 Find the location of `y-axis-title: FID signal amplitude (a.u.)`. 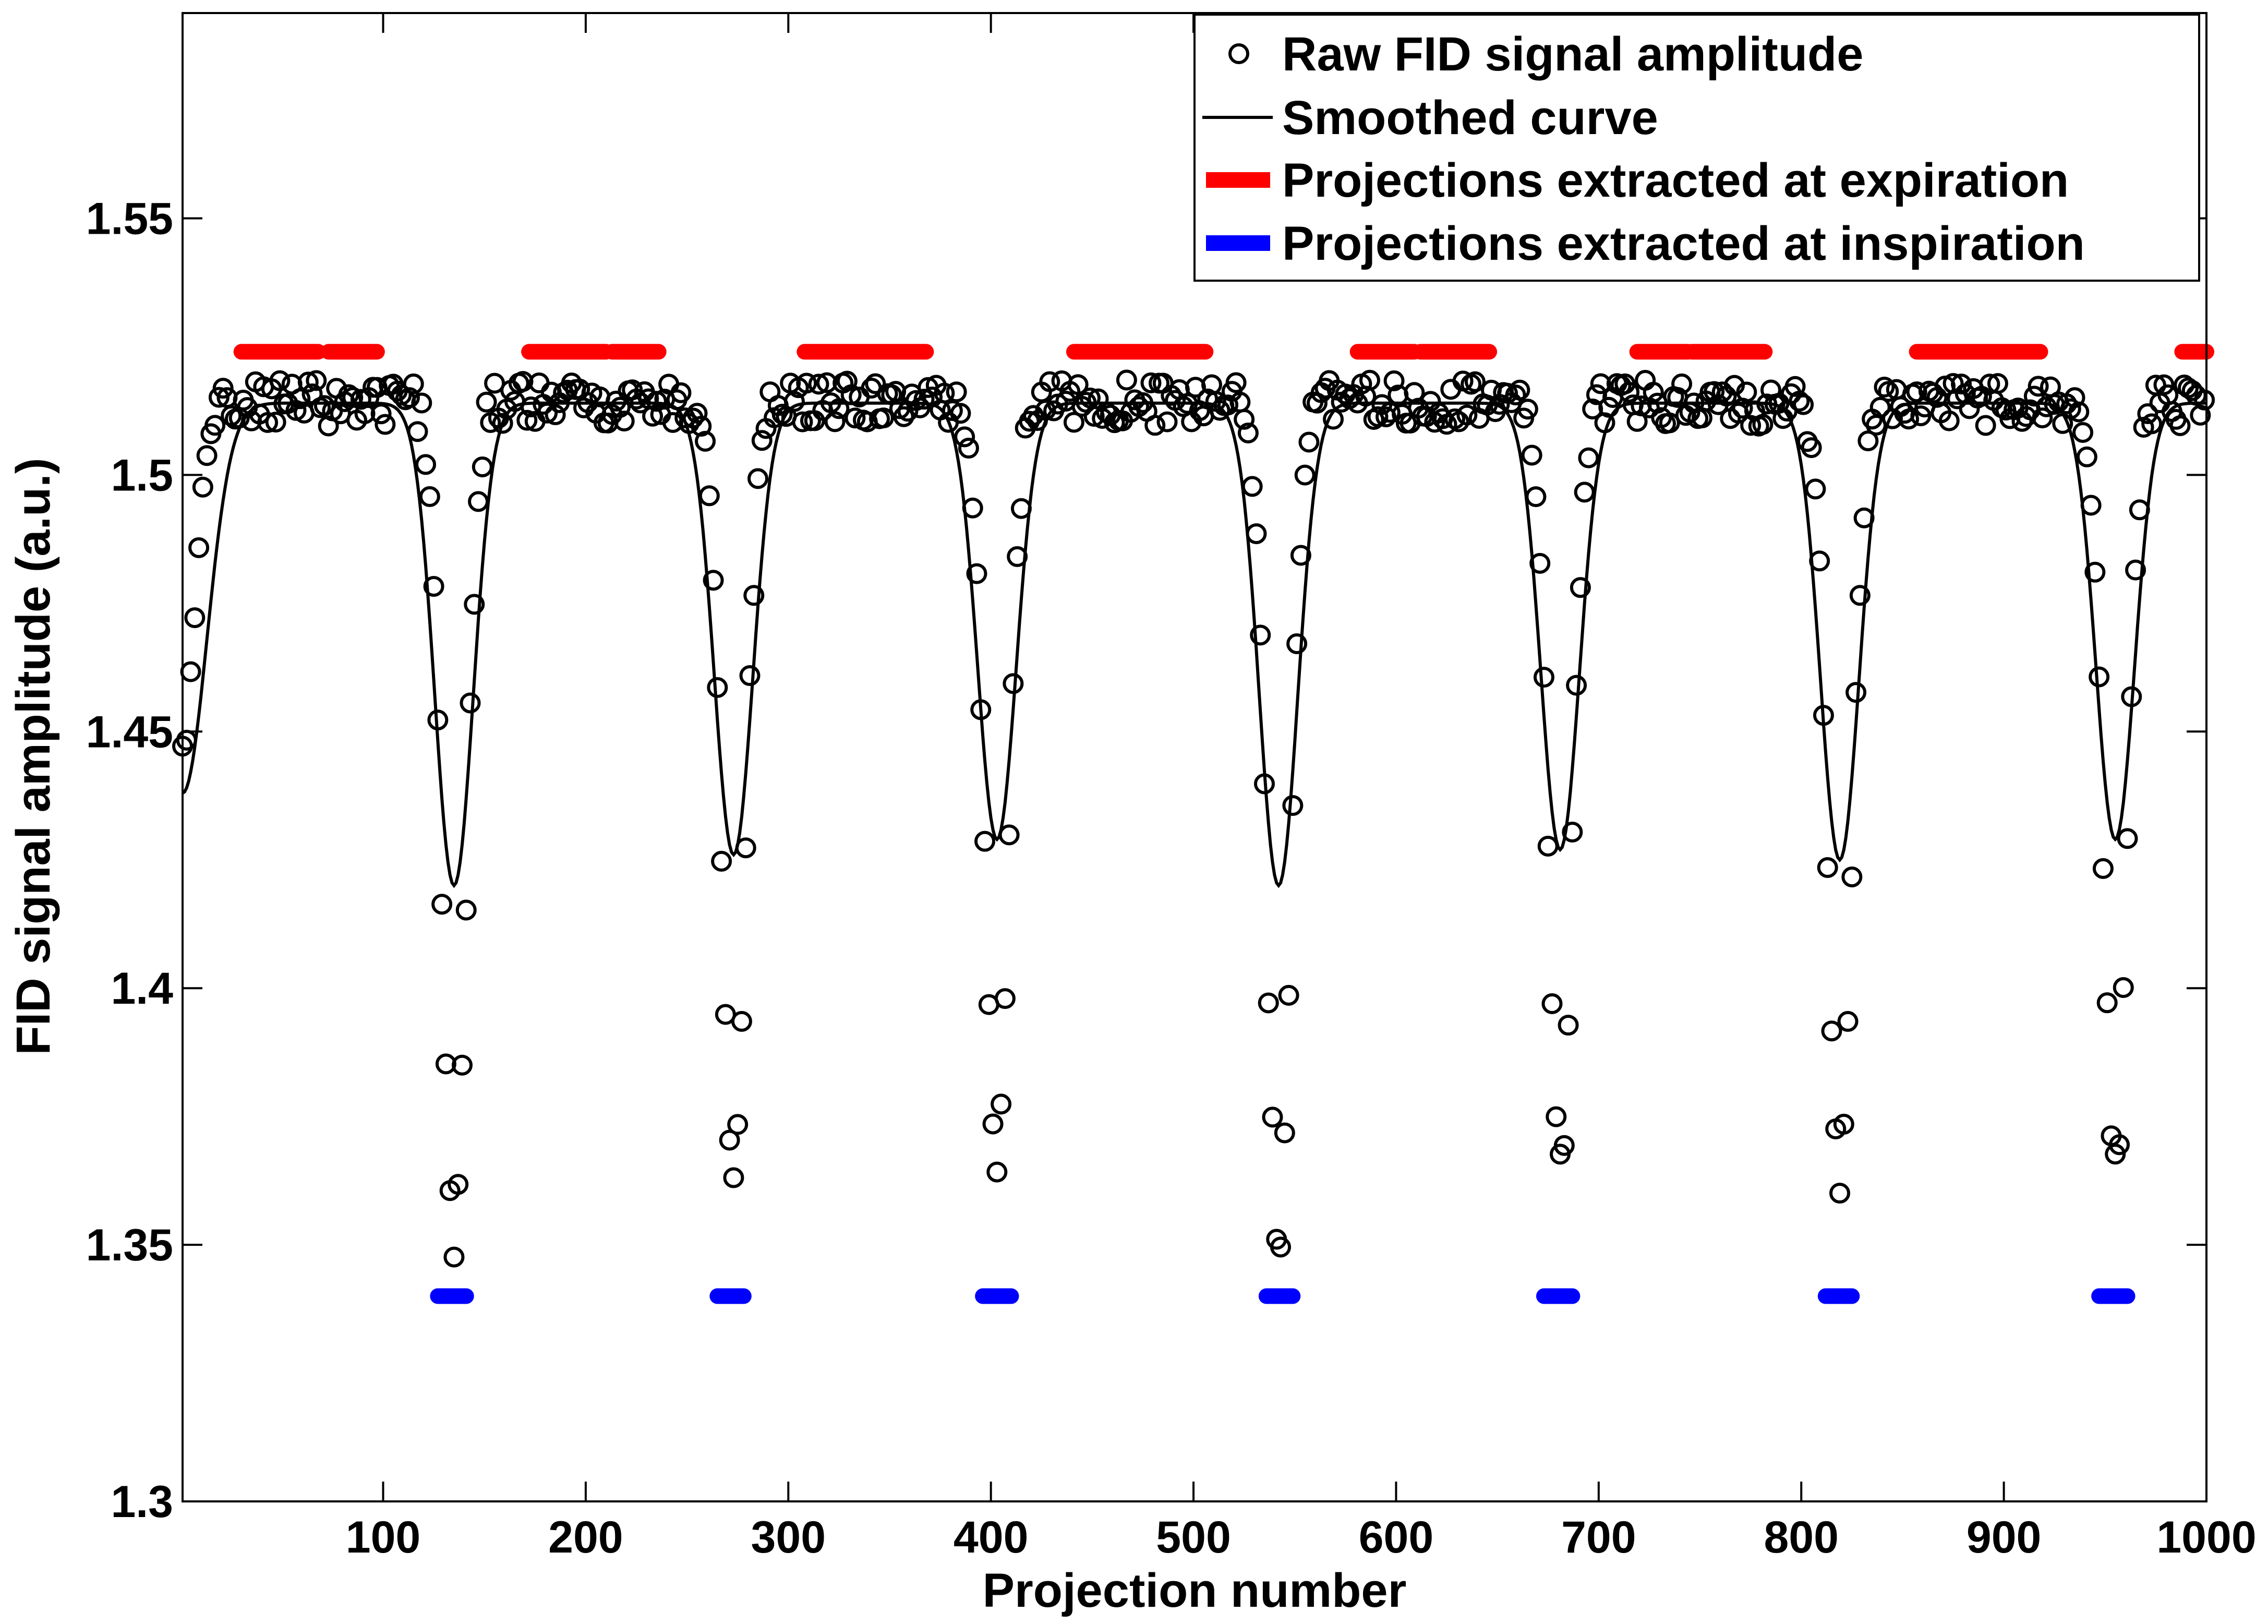

y-axis-title: FID signal amplitude (a.u.) is located at coordinates (33, 756).